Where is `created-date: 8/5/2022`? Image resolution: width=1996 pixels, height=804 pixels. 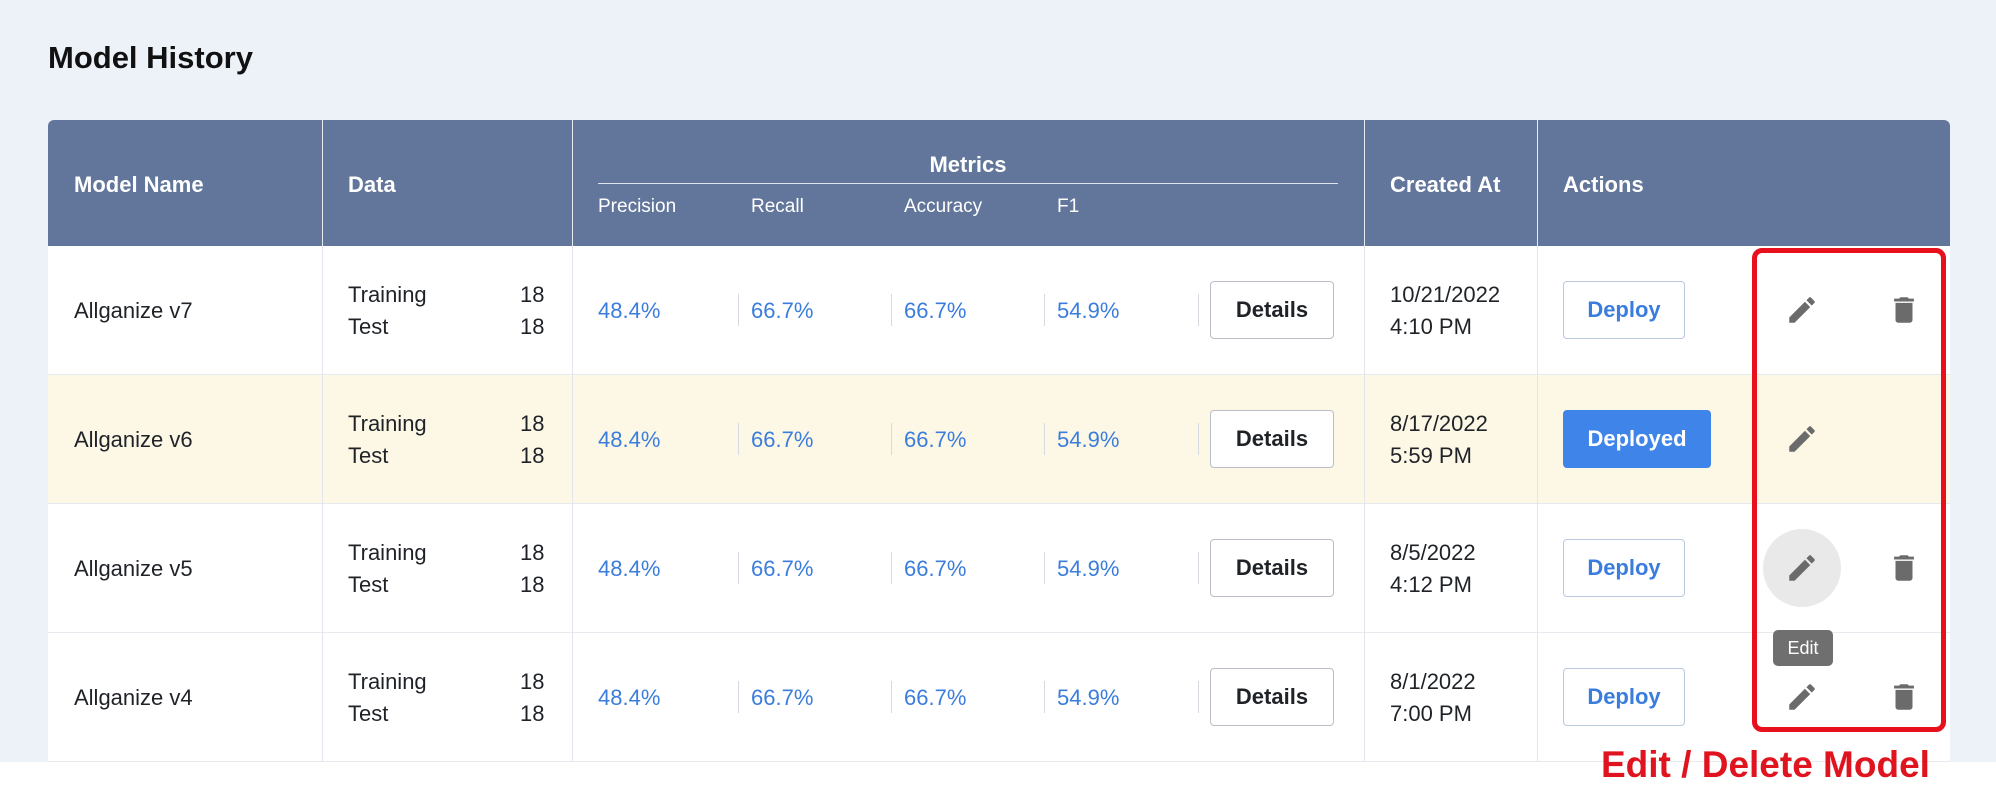
created-date: 8/5/2022 is located at coordinates (1433, 552).